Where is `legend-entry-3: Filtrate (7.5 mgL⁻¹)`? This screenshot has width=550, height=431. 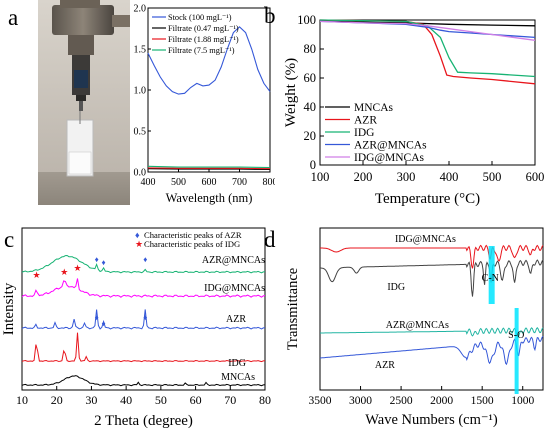
legend-entry-3: Filtrate (7.5 mgL⁻¹) is located at coordinates (201, 50).